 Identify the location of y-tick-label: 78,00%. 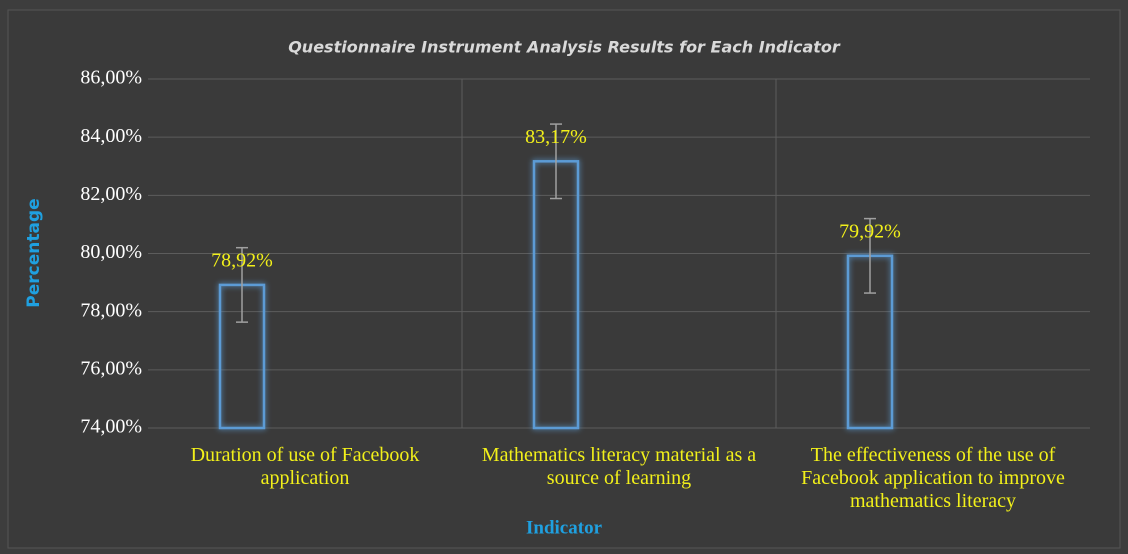
(111, 310).